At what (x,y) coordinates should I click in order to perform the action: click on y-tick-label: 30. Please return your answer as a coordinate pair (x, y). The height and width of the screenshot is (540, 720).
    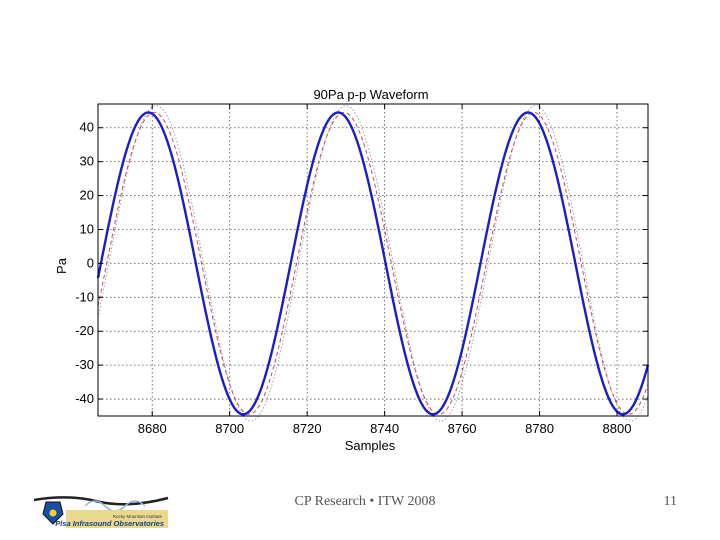
    Looking at the image, I should click on (87, 161).